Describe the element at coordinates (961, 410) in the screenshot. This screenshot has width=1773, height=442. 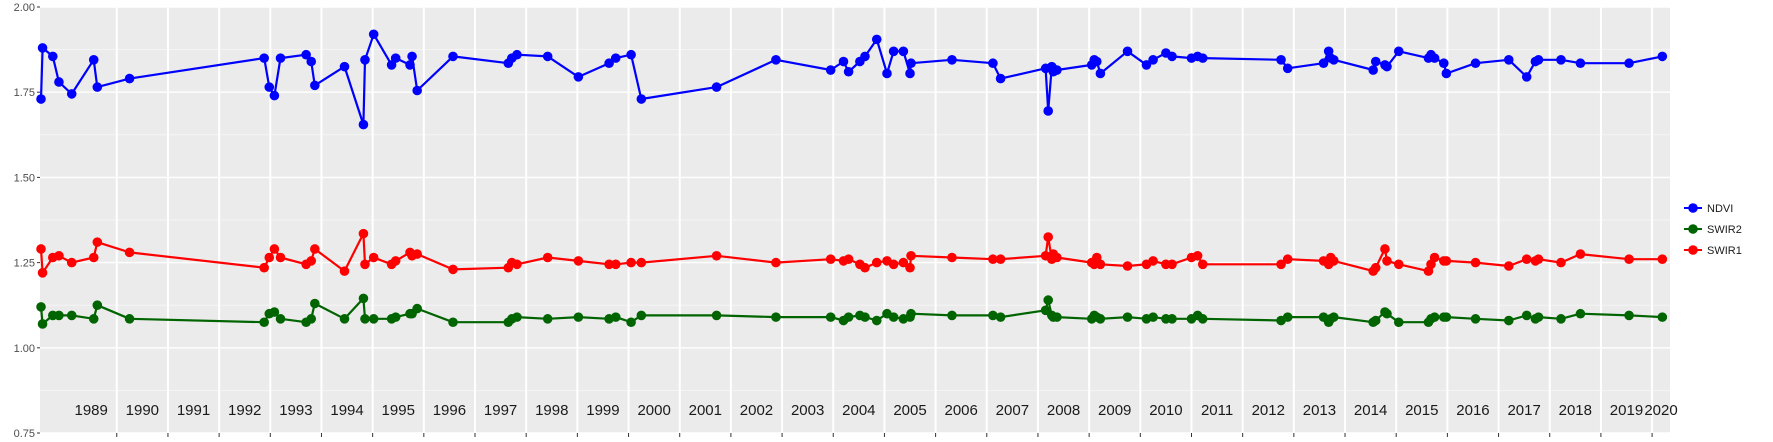
I see `year-label: 2006` at that location.